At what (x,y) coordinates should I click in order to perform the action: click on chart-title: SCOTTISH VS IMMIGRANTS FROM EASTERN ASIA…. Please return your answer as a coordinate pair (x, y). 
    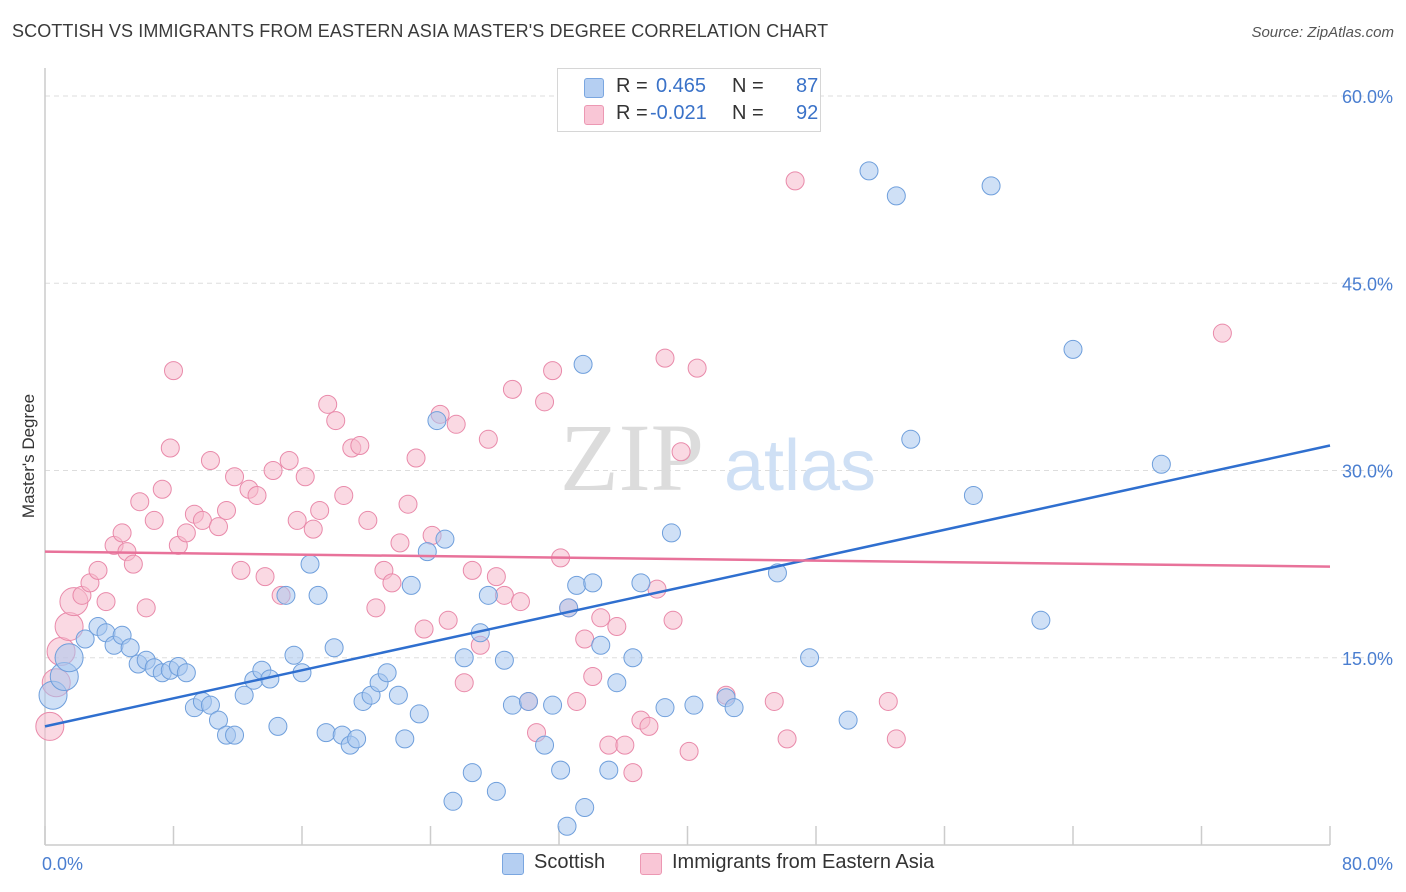
    Looking at the image, I should click on (420, 31).